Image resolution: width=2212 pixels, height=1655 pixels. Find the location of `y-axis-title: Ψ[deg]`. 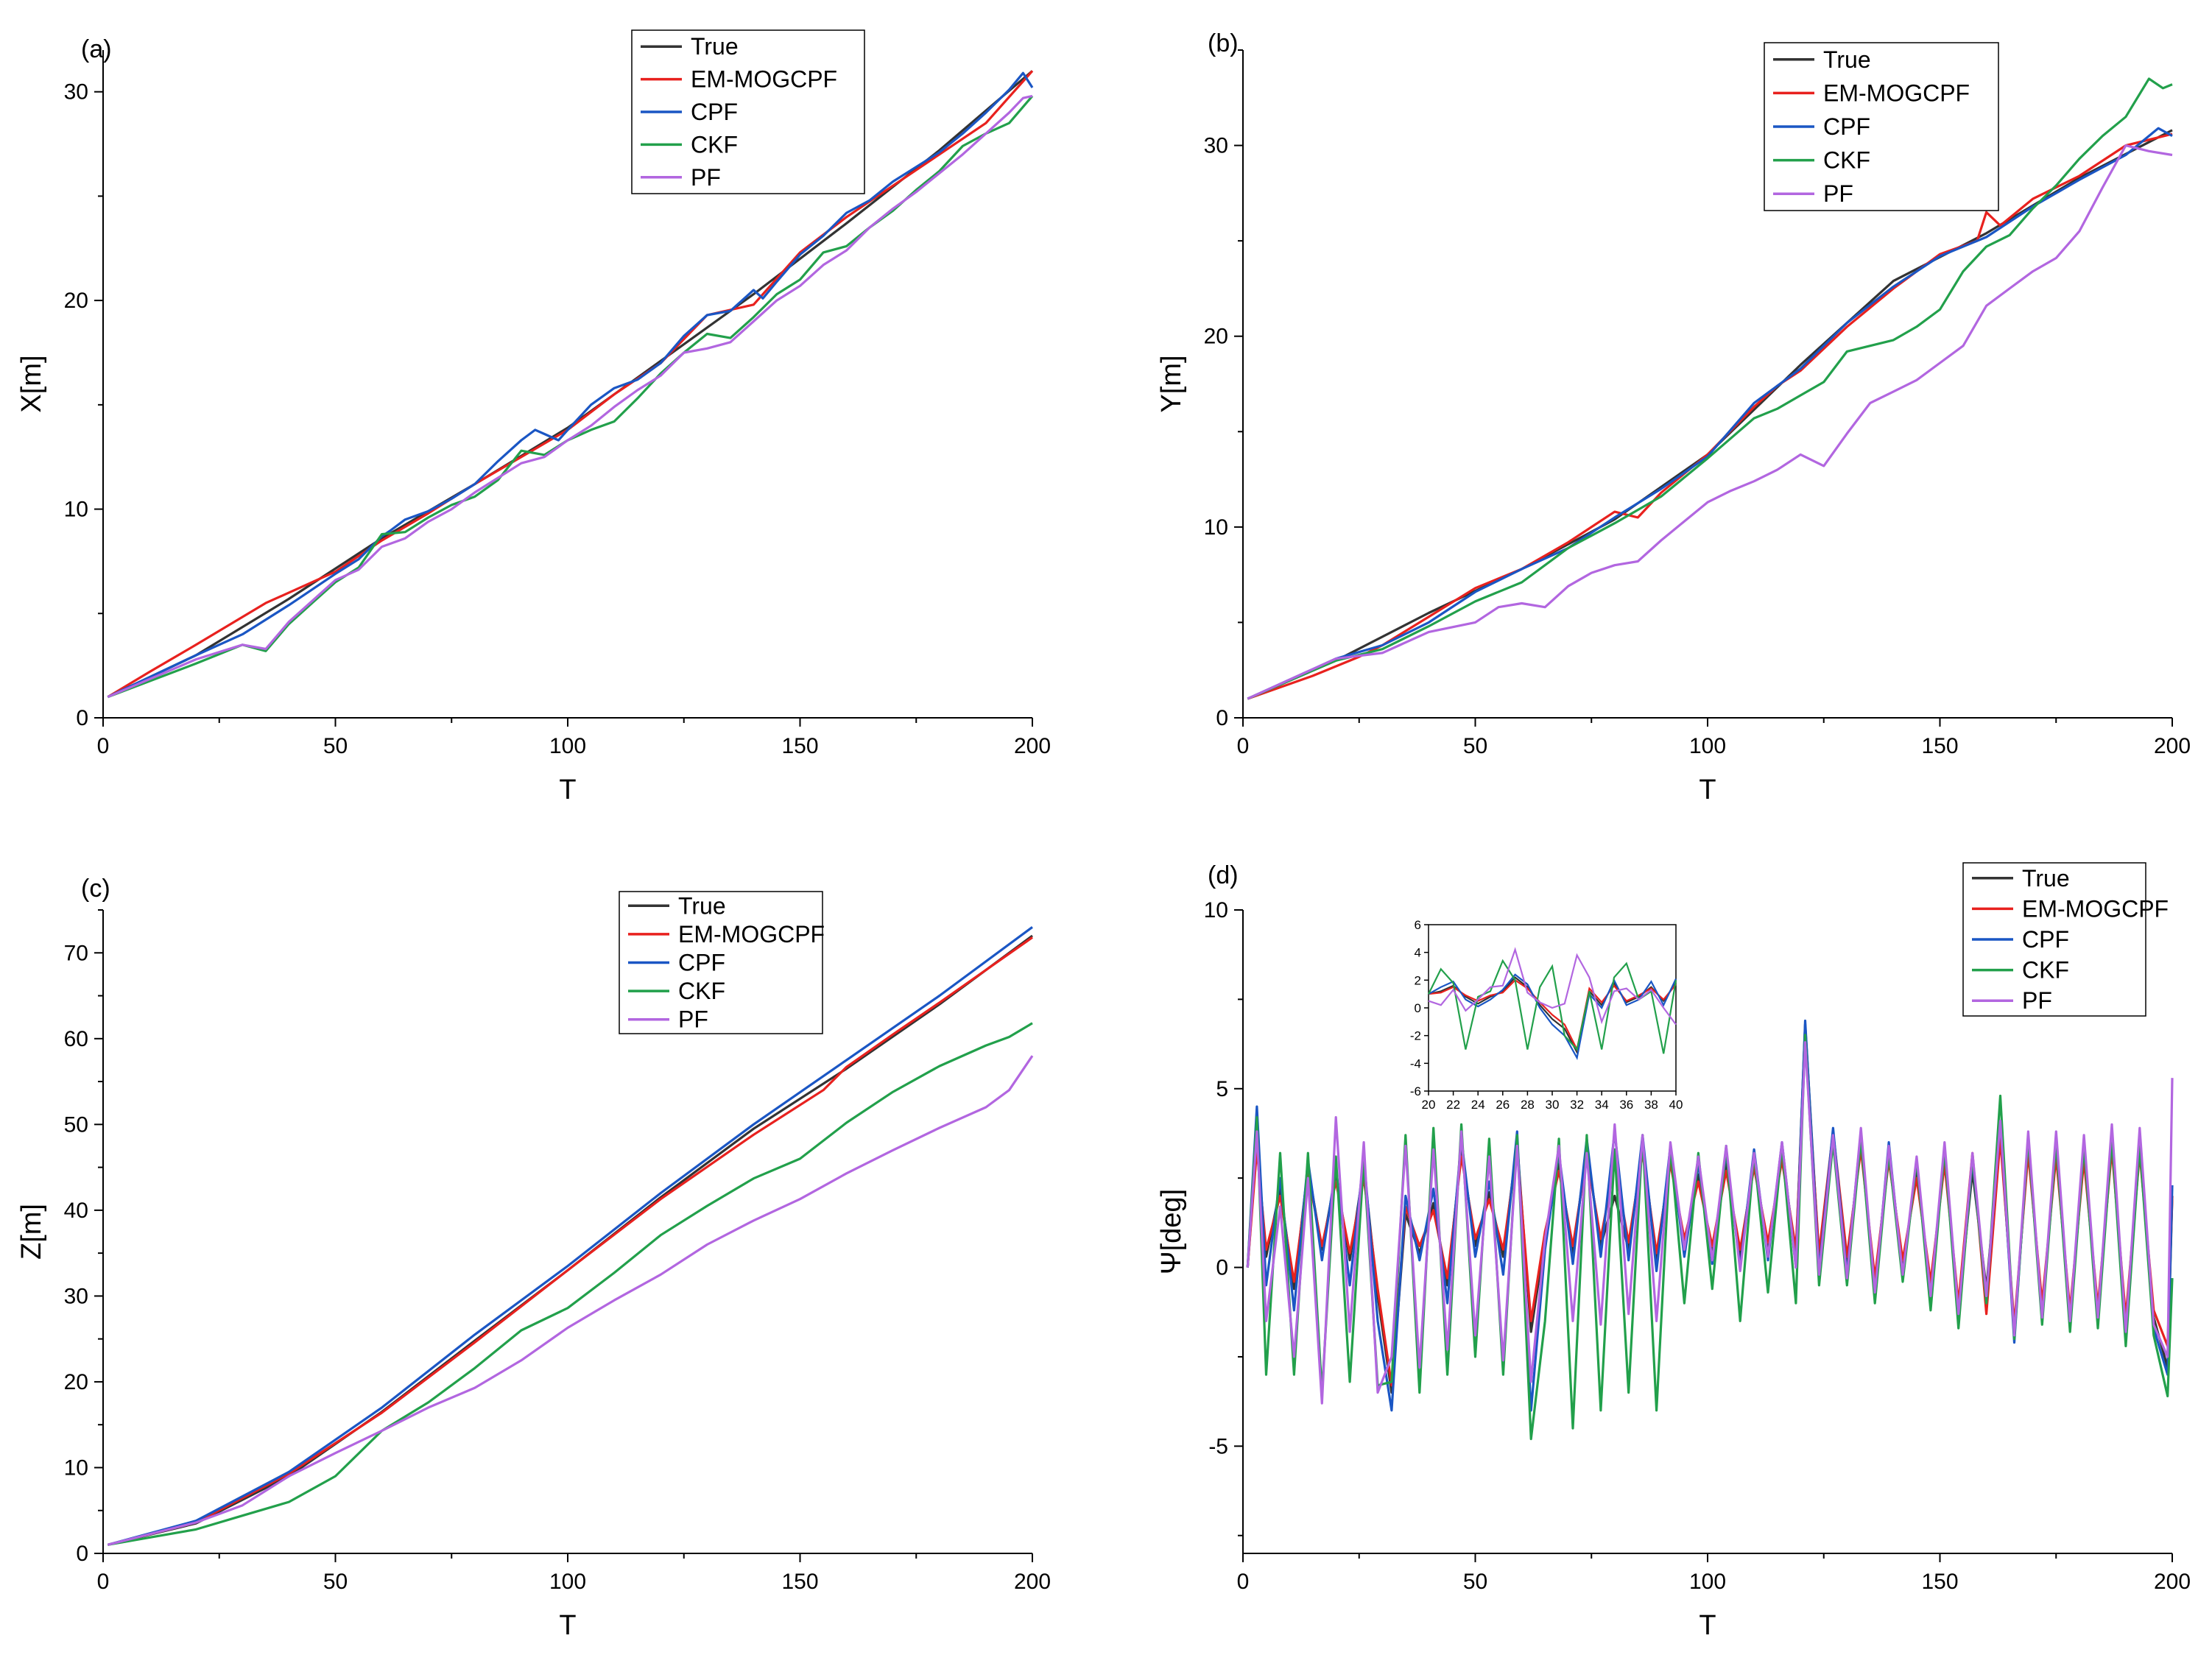

y-axis-title: Ψ[deg] is located at coordinates (1171, 1231).